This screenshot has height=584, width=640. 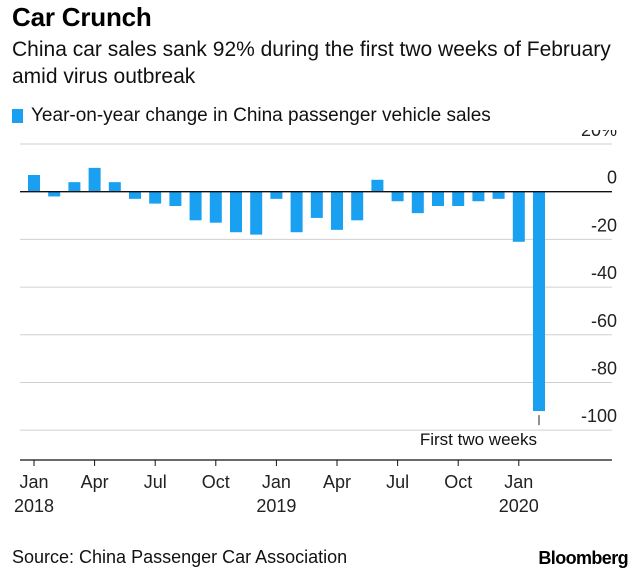 What do you see at coordinates (604, 321) in the screenshot?
I see `y-tick-label: -60` at bounding box center [604, 321].